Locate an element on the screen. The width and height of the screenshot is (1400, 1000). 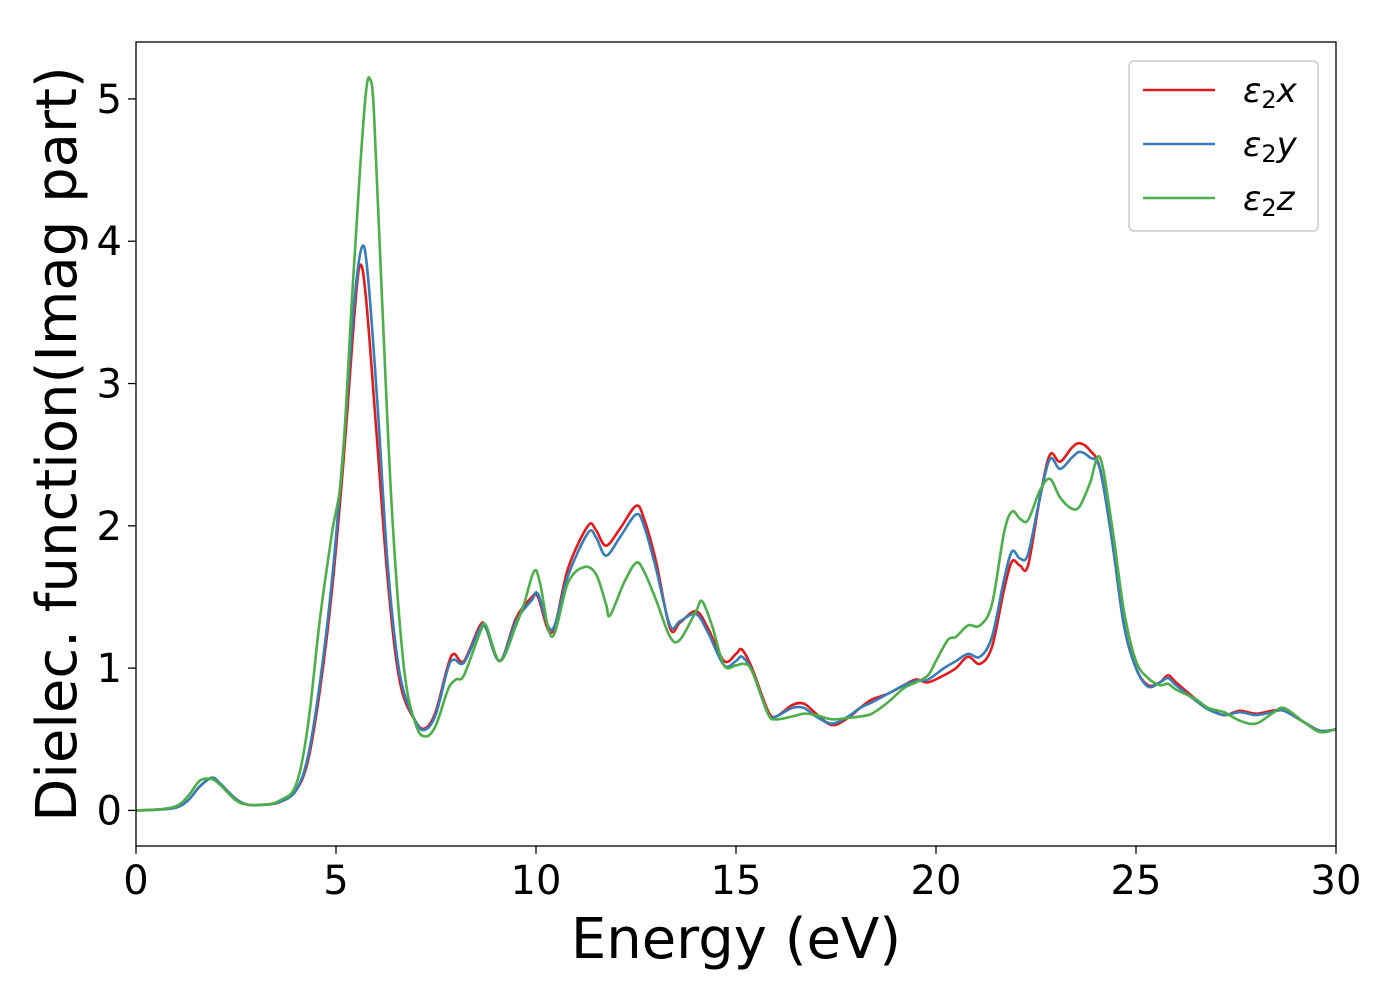
x-tick-label: 10 is located at coordinates (536, 881).